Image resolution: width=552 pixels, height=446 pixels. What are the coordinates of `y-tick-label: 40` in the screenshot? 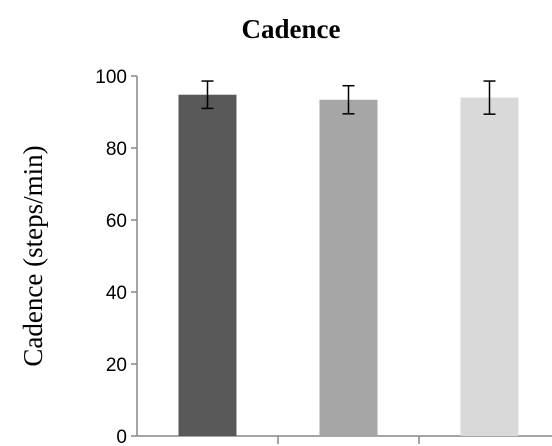 It's located at (116, 293).